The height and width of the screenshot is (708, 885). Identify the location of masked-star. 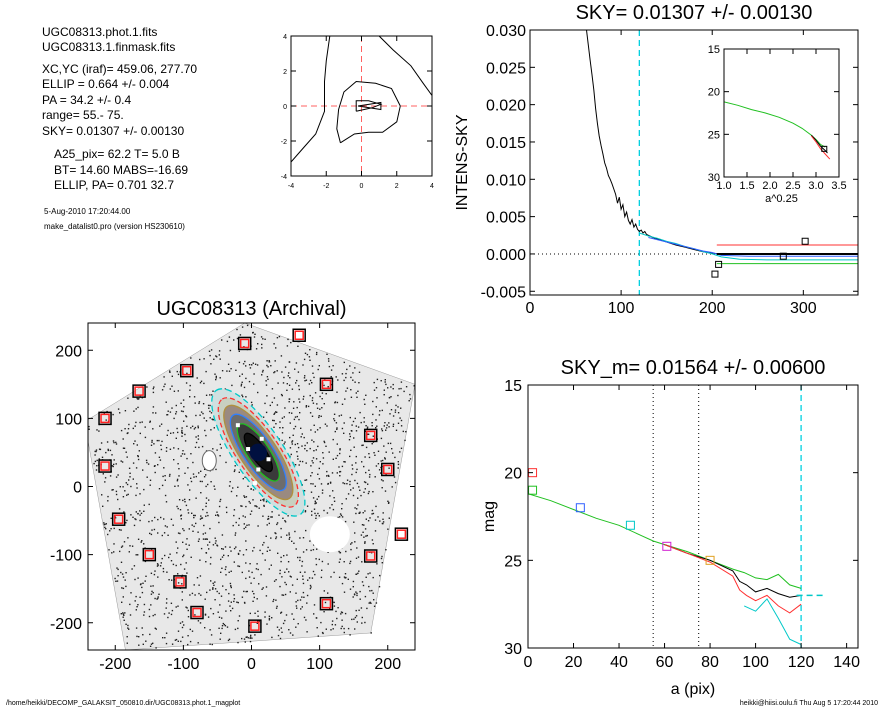
(237, 425).